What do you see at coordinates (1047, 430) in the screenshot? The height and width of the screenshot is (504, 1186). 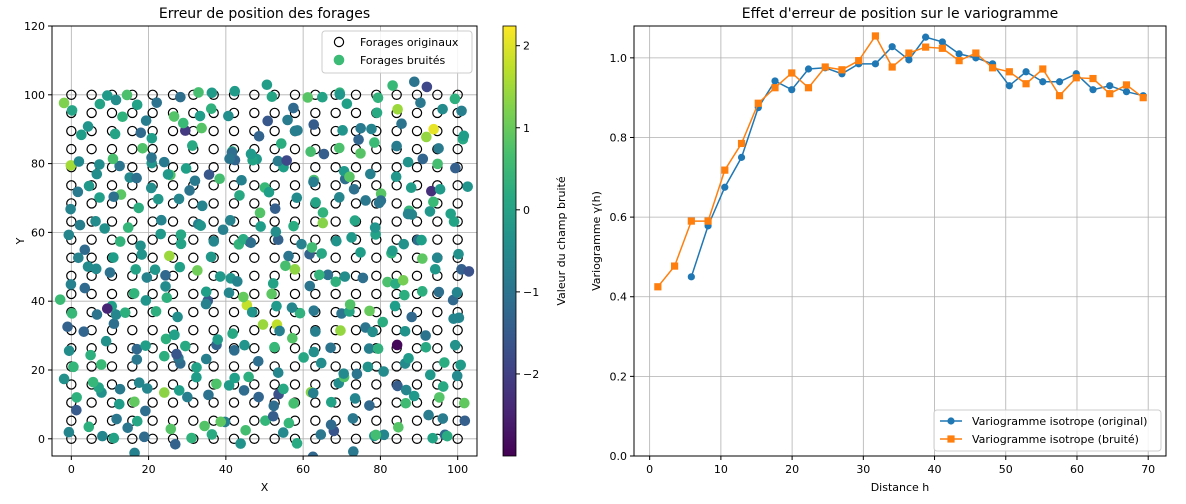 I see `legend-box` at bounding box center [1047, 430].